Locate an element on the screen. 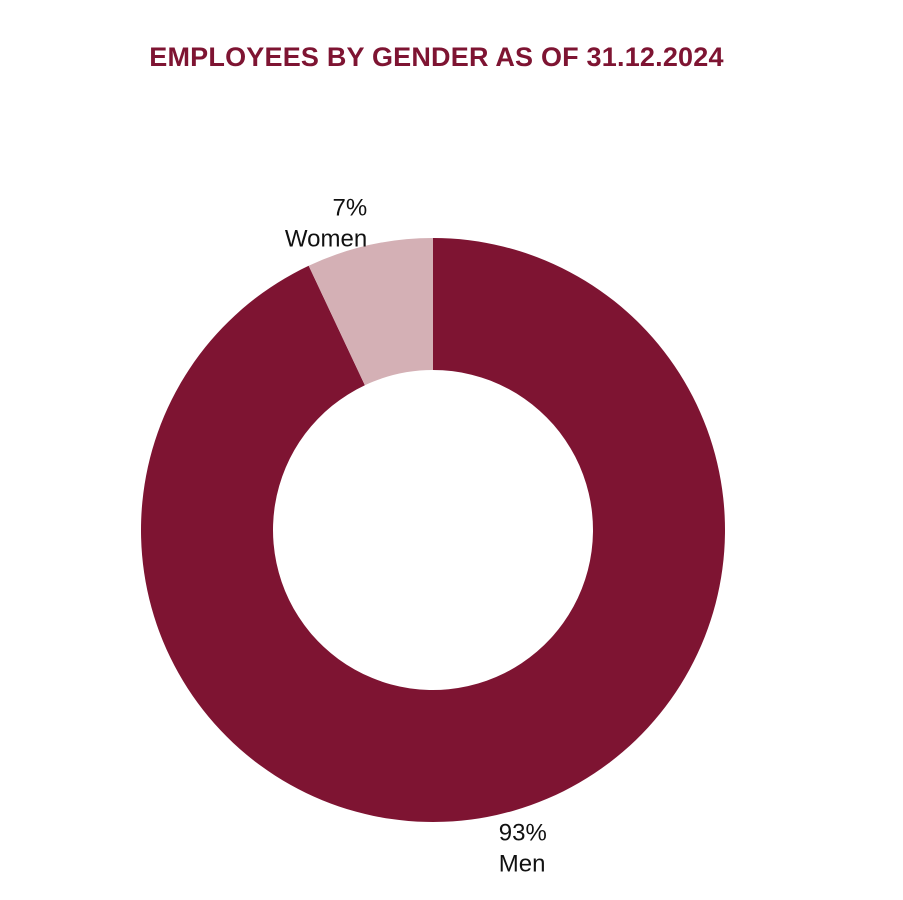  chart-title: EMPLOYEES BY GENDER AS OF 31.12.2024 is located at coordinates (436, 57).